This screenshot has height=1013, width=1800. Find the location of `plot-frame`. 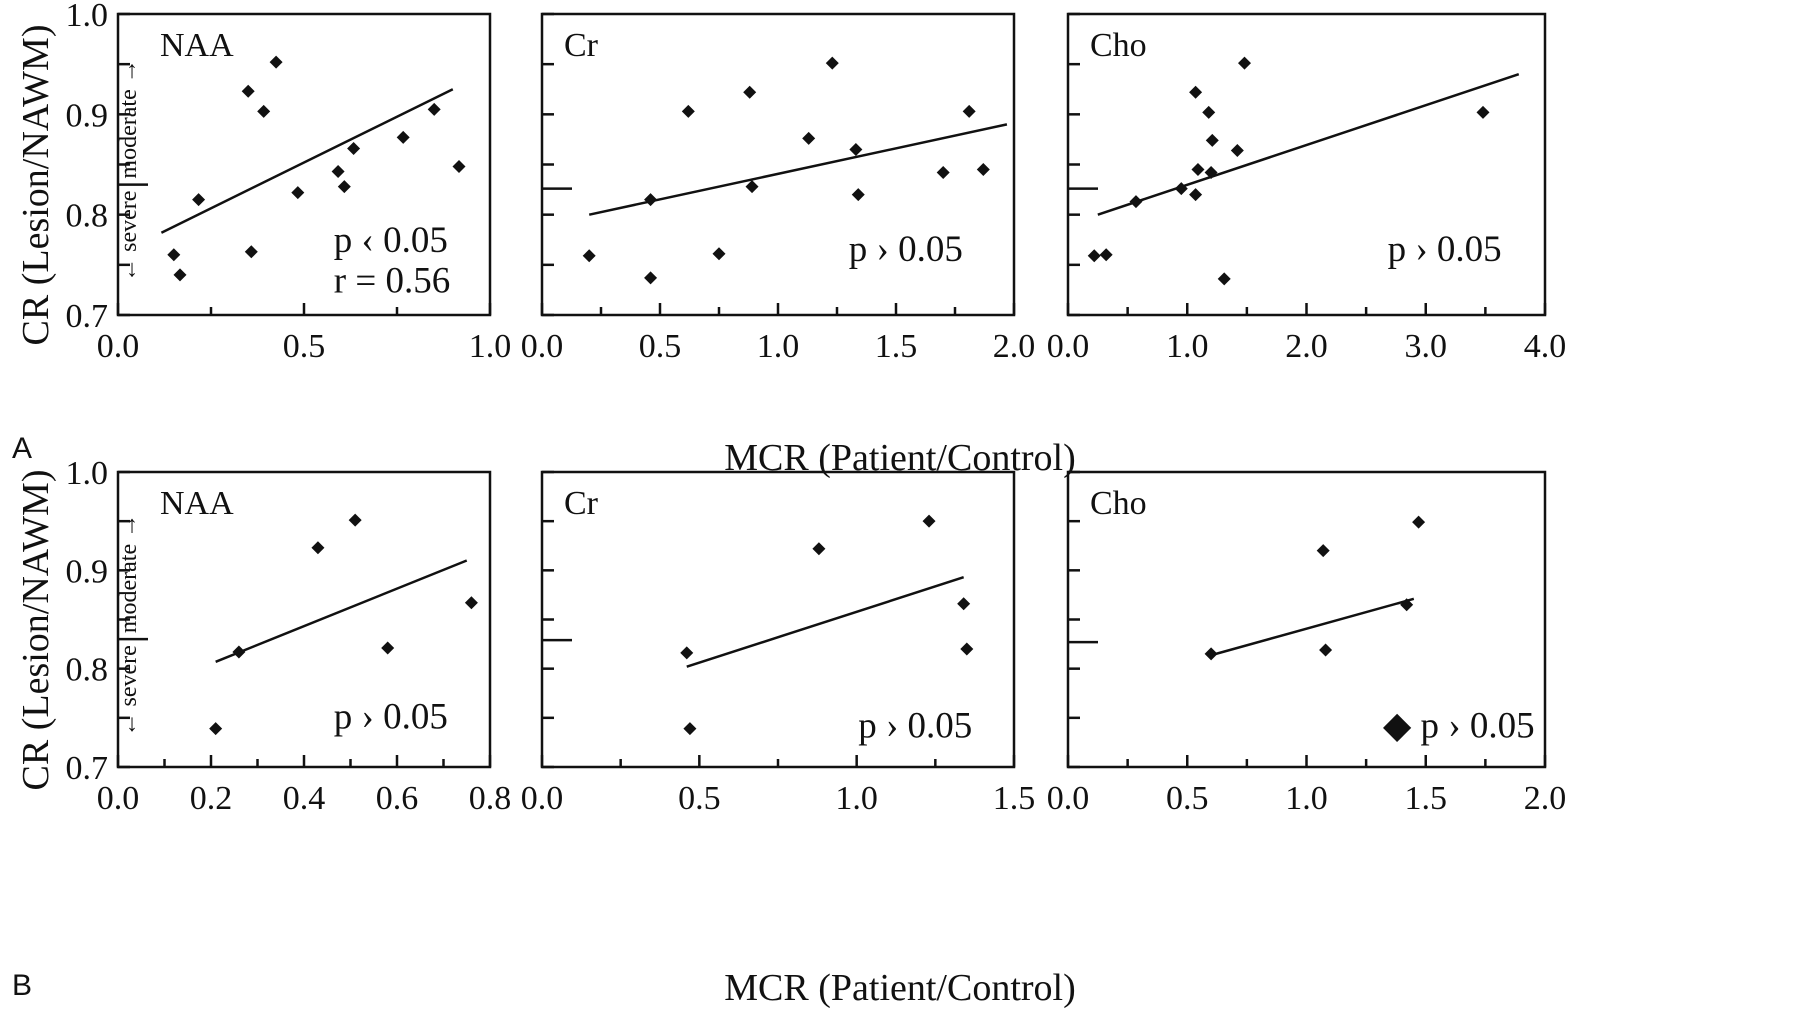

plot-frame is located at coordinates (778, 164).